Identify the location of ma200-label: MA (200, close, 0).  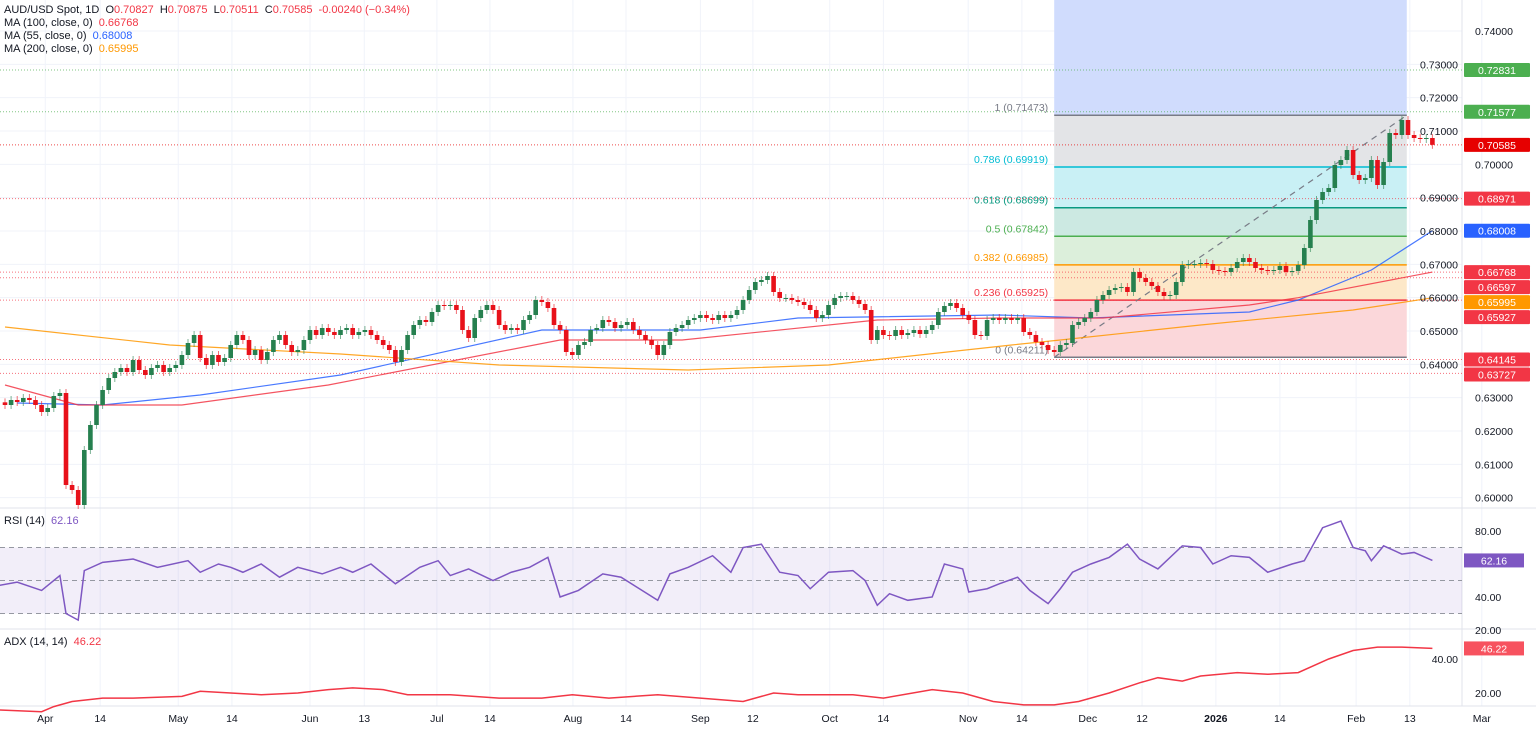
(48, 49).